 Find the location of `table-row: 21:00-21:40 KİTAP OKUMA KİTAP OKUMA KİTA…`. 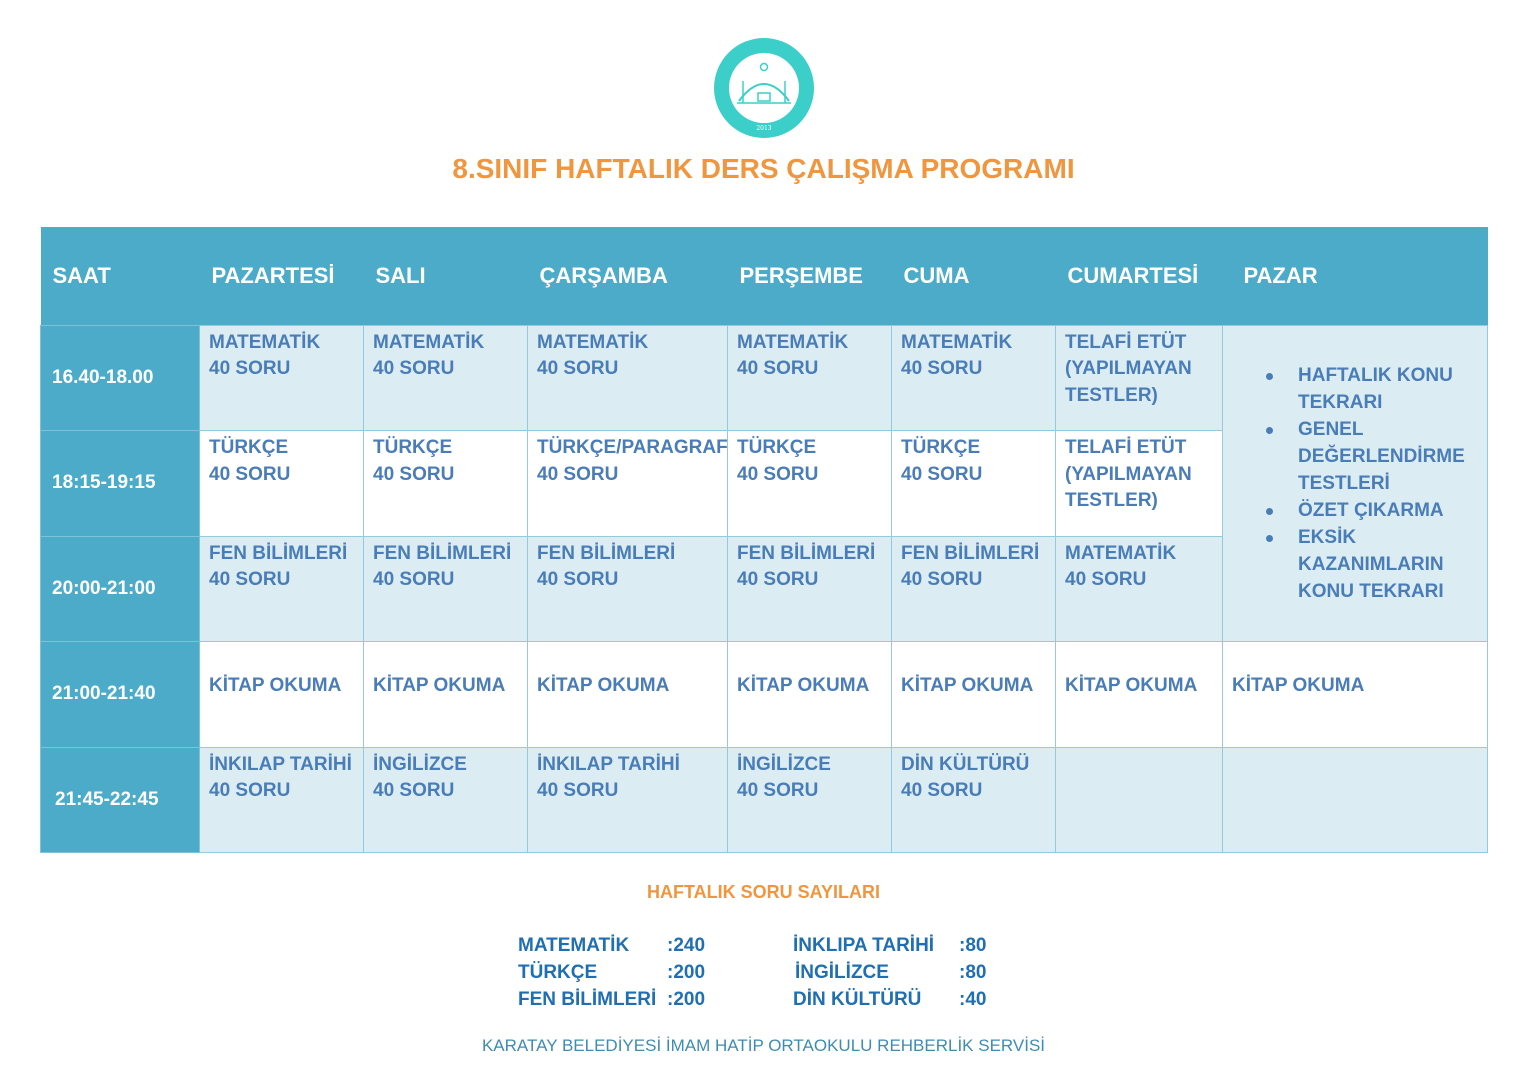

table-row: 21:00-21:40 KİTAP OKUMA KİTAP OKUMA KİTA… is located at coordinates (764, 694).